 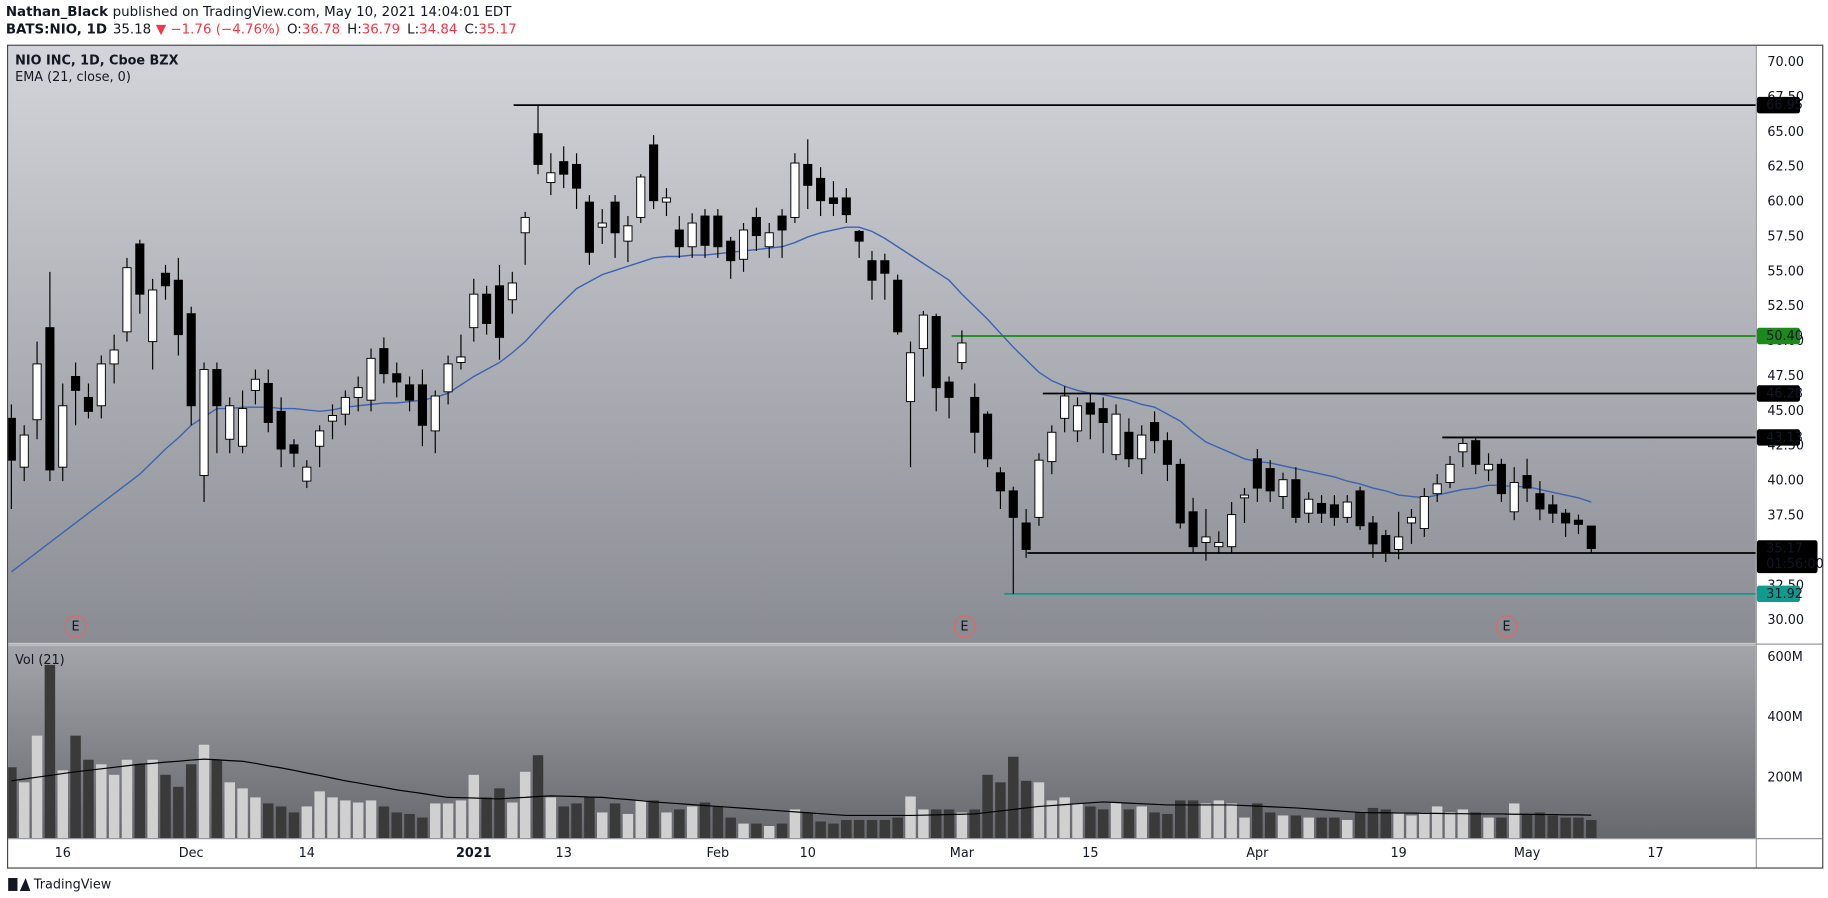 What do you see at coordinates (1778, 594) in the screenshot?
I see `price-tag` at bounding box center [1778, 594].